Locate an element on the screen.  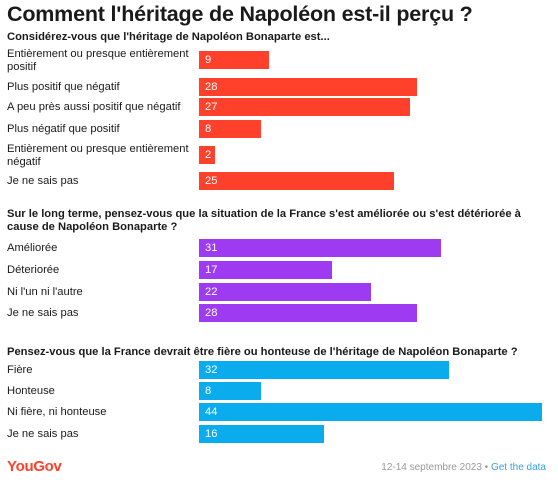
footer-source: 12-14 septembre 2023 • Get the data is located at coordinates (463, 467).